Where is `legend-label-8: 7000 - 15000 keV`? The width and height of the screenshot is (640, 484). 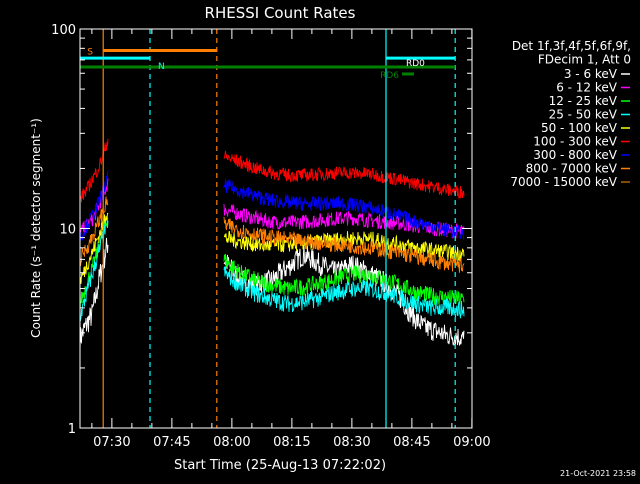 legend-label-8: 7000 - 15000 keV is located at coordinates (563, 182).